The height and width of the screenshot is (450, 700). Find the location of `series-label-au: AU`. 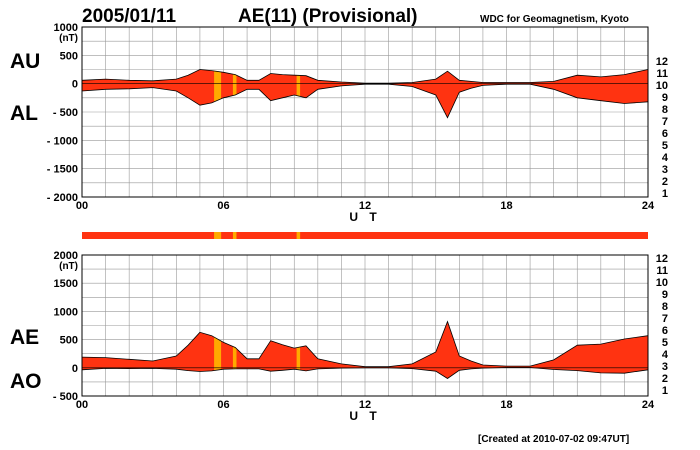

series-label-au: AU is located at coordinates (25, 61).